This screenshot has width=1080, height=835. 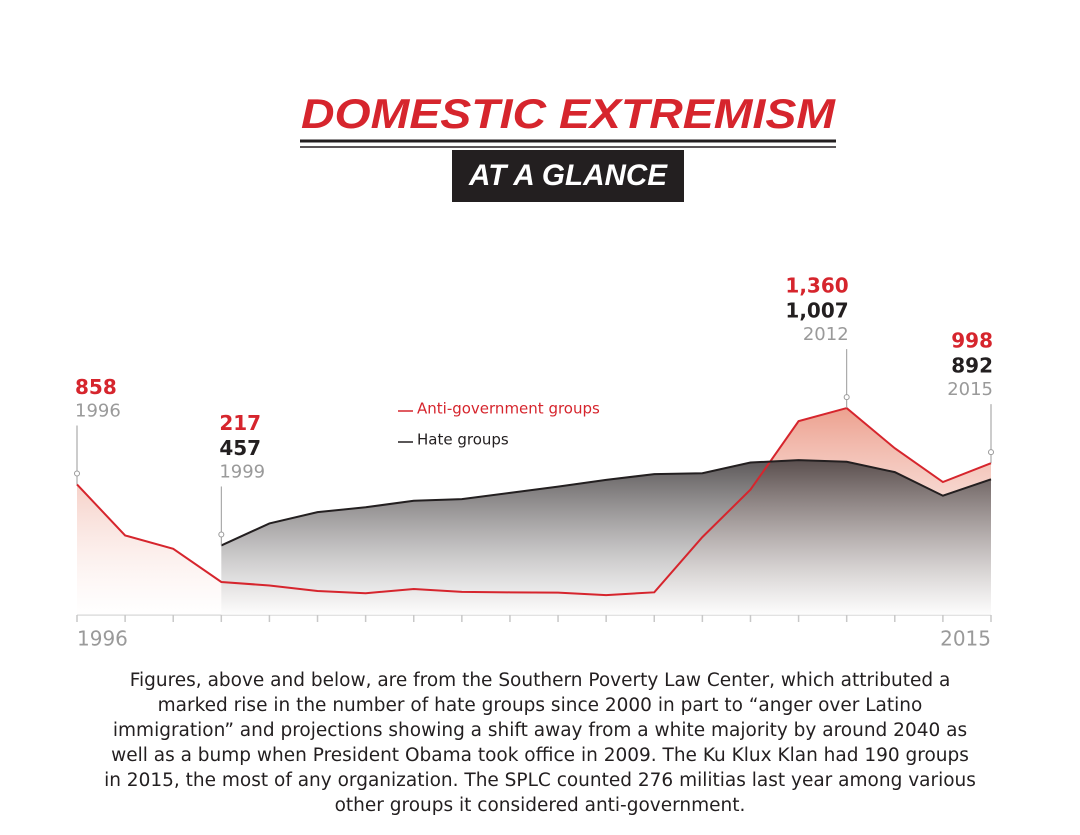 What do you see at coordinates (463, 440) in the screenshot?
I see `legend-label: Hate groups` at bounding box center [463, 440].